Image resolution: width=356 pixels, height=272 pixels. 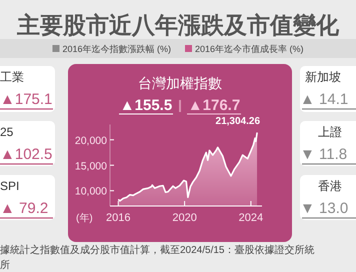 I want to click on category-label: 新加坡, so click(x=323, y=77).